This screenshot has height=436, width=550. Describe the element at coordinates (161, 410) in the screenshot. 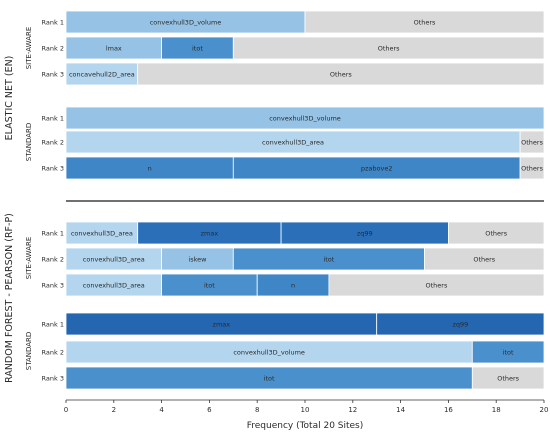

I see `x-tick-label: 4` at that location.